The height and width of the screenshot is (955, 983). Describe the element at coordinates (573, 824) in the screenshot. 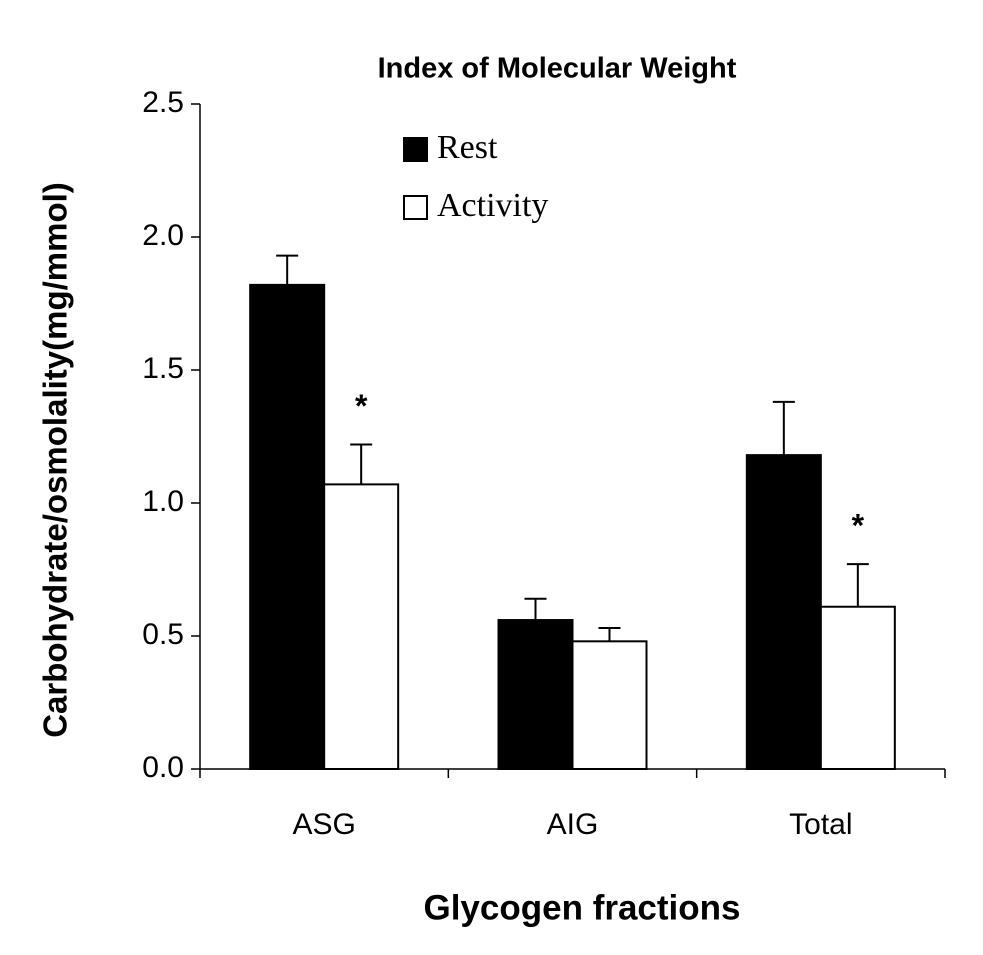

I see `x-tick-label: AIG` at that location.